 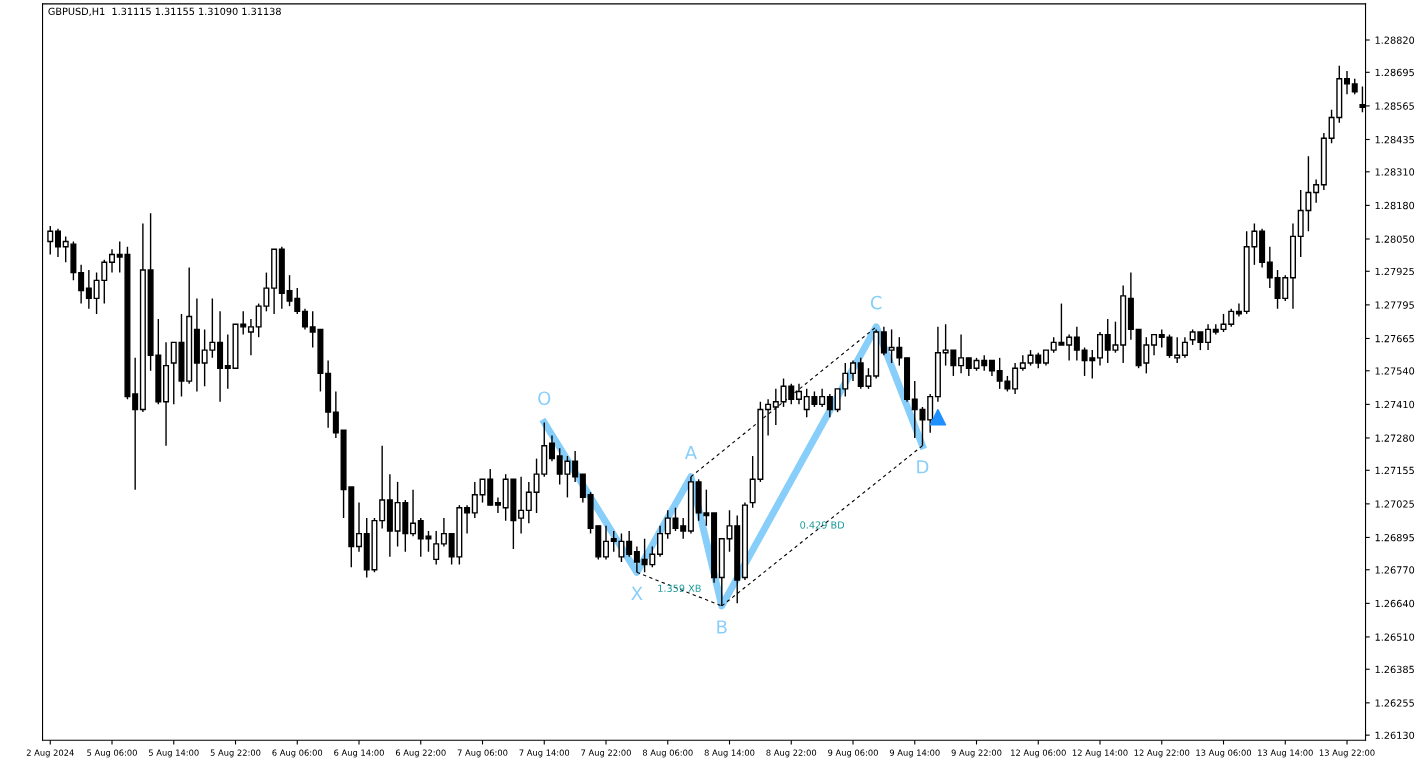 I want to click on y-tick-label: 1.27410, so click(x=1395, y=404).